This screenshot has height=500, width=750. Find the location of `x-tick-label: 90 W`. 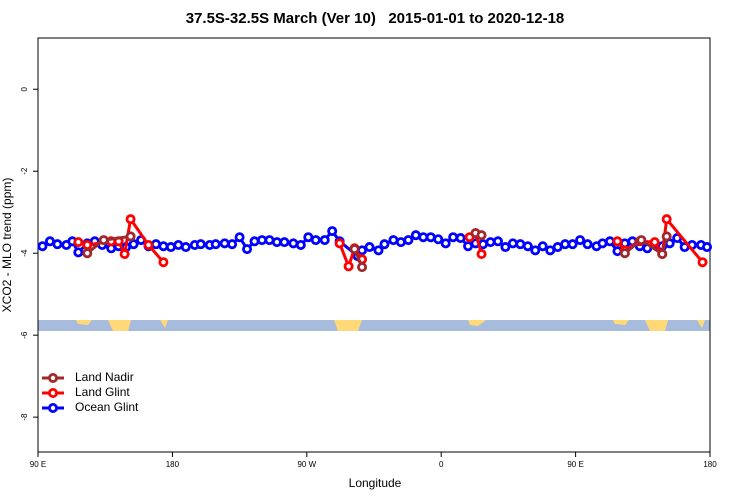

x-tick-label: 90 W is located at coordinates (306, 464).